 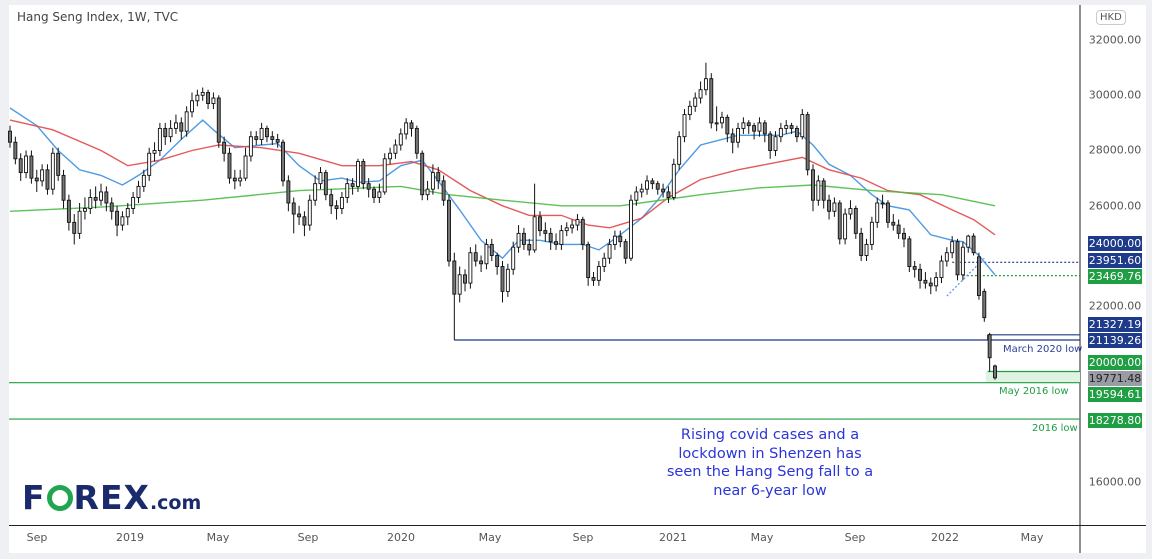 I want to click on price-tag: 24000.00, so click(x=1115, y=243).